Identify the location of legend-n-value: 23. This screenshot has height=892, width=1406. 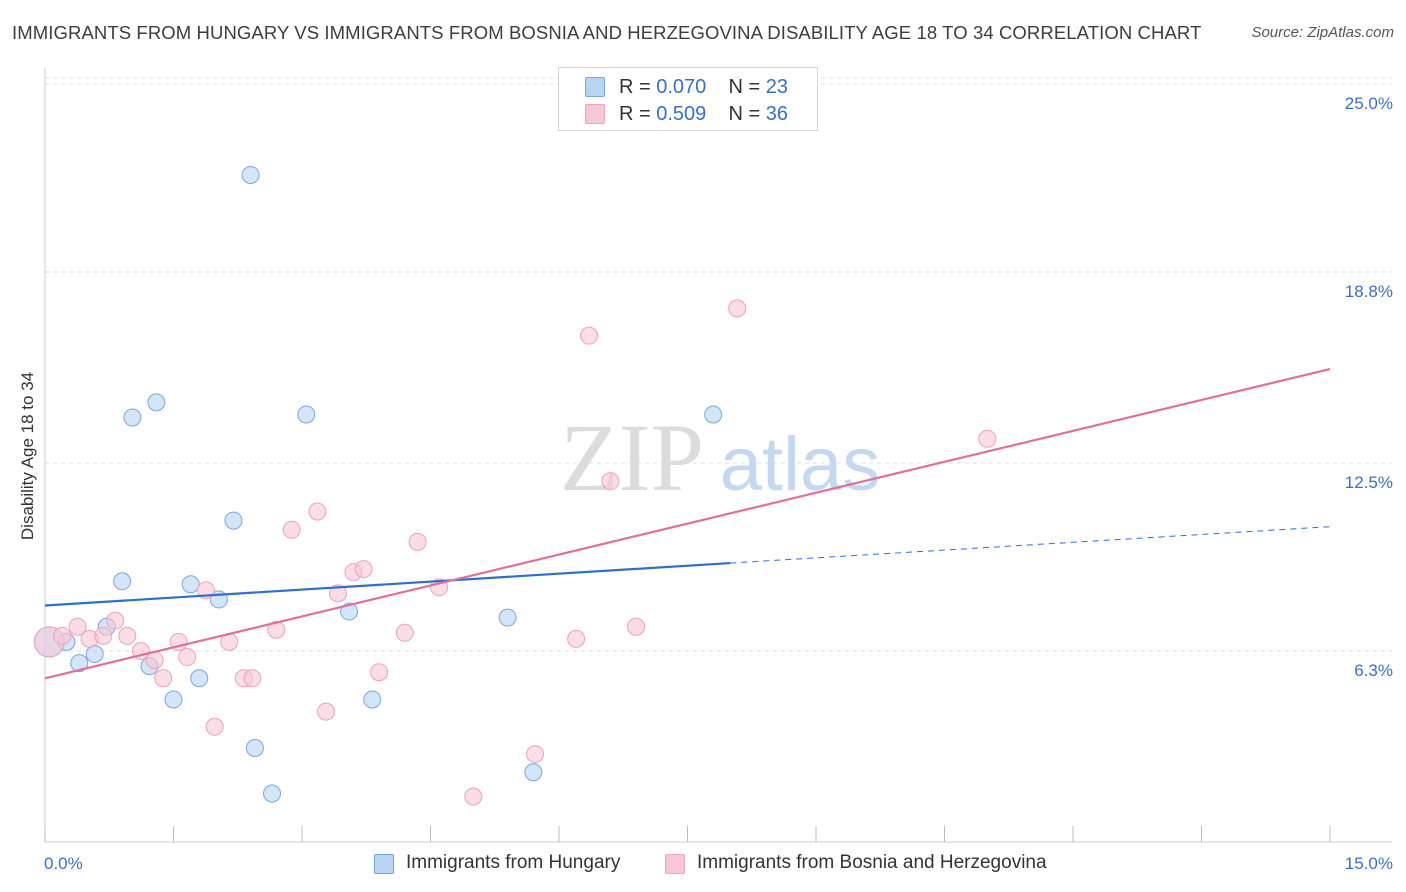
(777, 87).